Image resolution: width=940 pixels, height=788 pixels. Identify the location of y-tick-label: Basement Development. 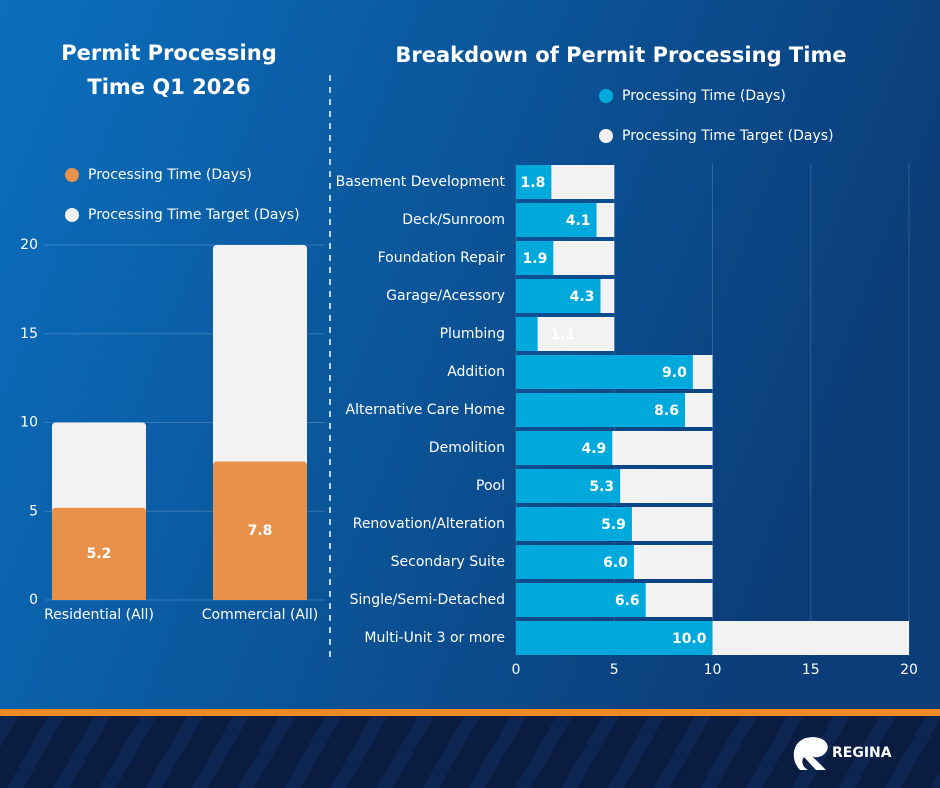
(421, 182).